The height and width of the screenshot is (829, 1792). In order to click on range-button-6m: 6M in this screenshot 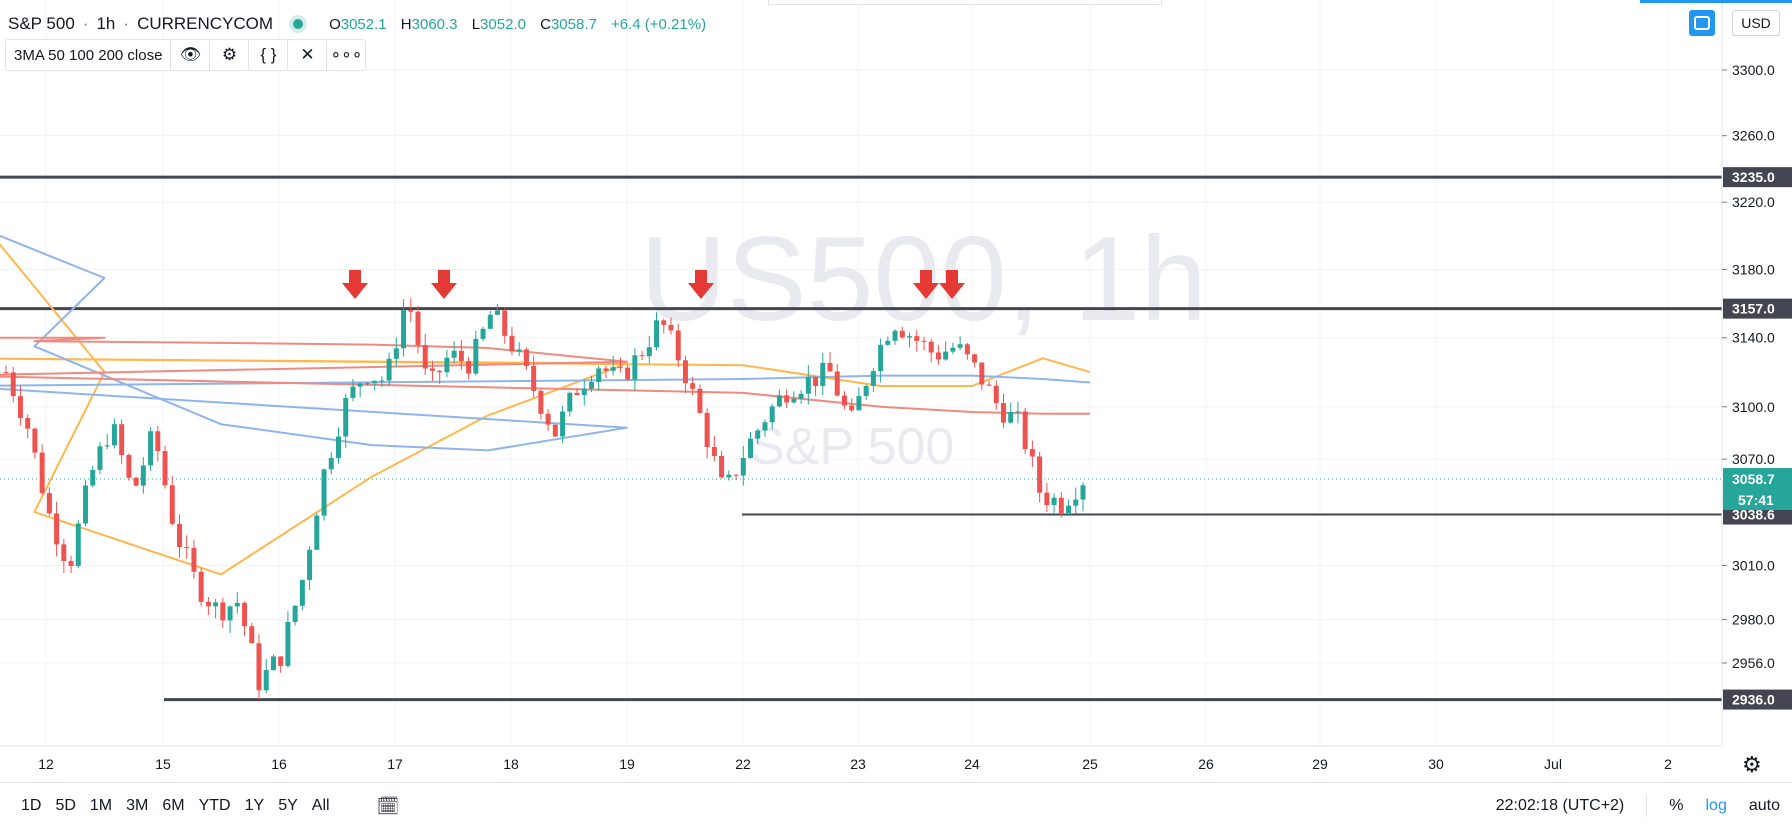, I will do `click(173, 805)`.